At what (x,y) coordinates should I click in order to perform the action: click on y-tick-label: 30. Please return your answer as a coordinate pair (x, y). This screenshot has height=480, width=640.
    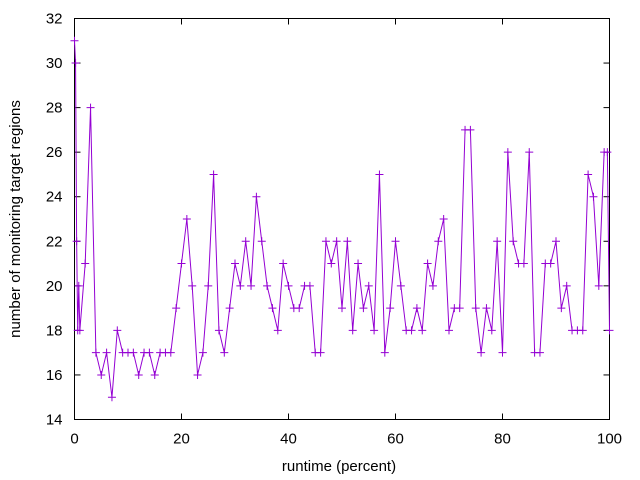
    Looking at the image, I should click on (54, 63).